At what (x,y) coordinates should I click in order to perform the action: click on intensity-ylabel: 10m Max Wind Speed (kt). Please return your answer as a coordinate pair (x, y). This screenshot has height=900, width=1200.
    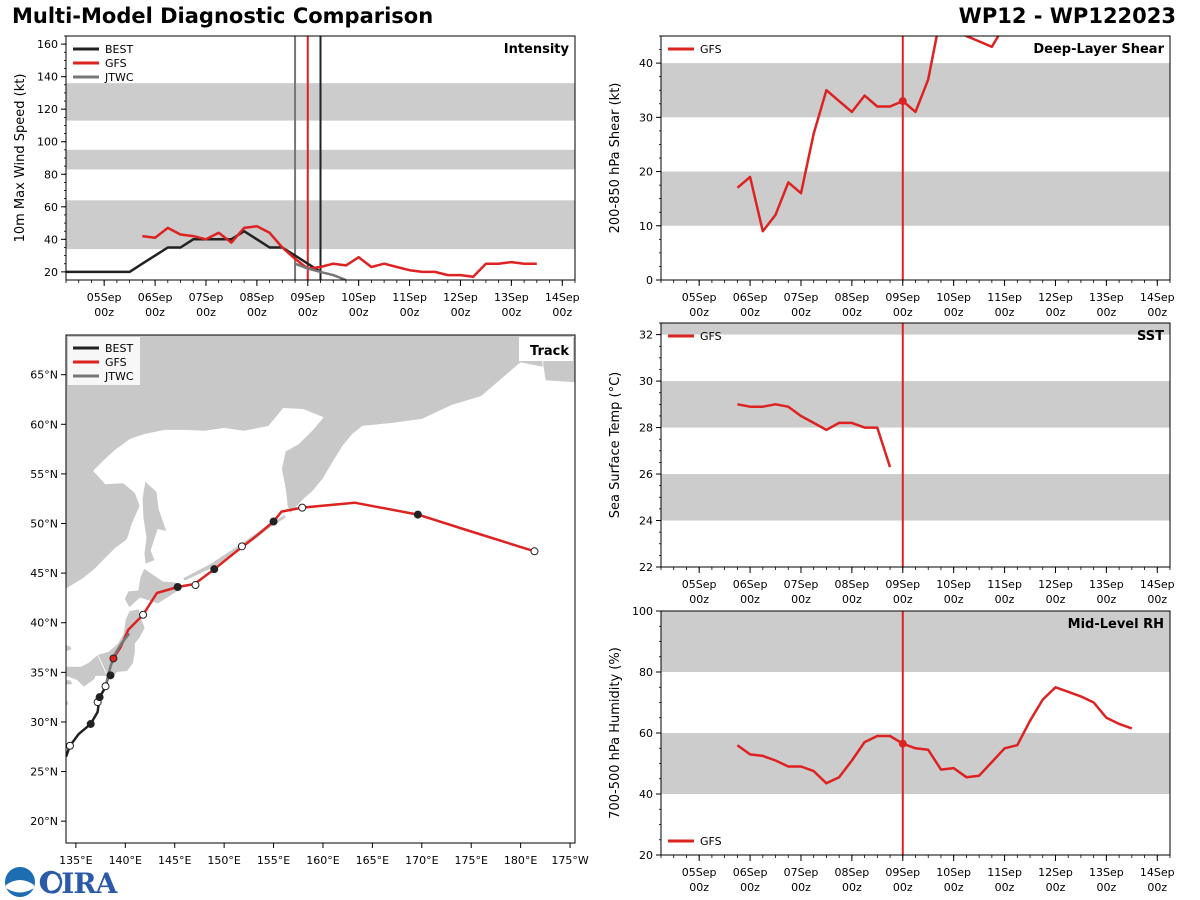
    Looking at the image, I should click on (20, 158).